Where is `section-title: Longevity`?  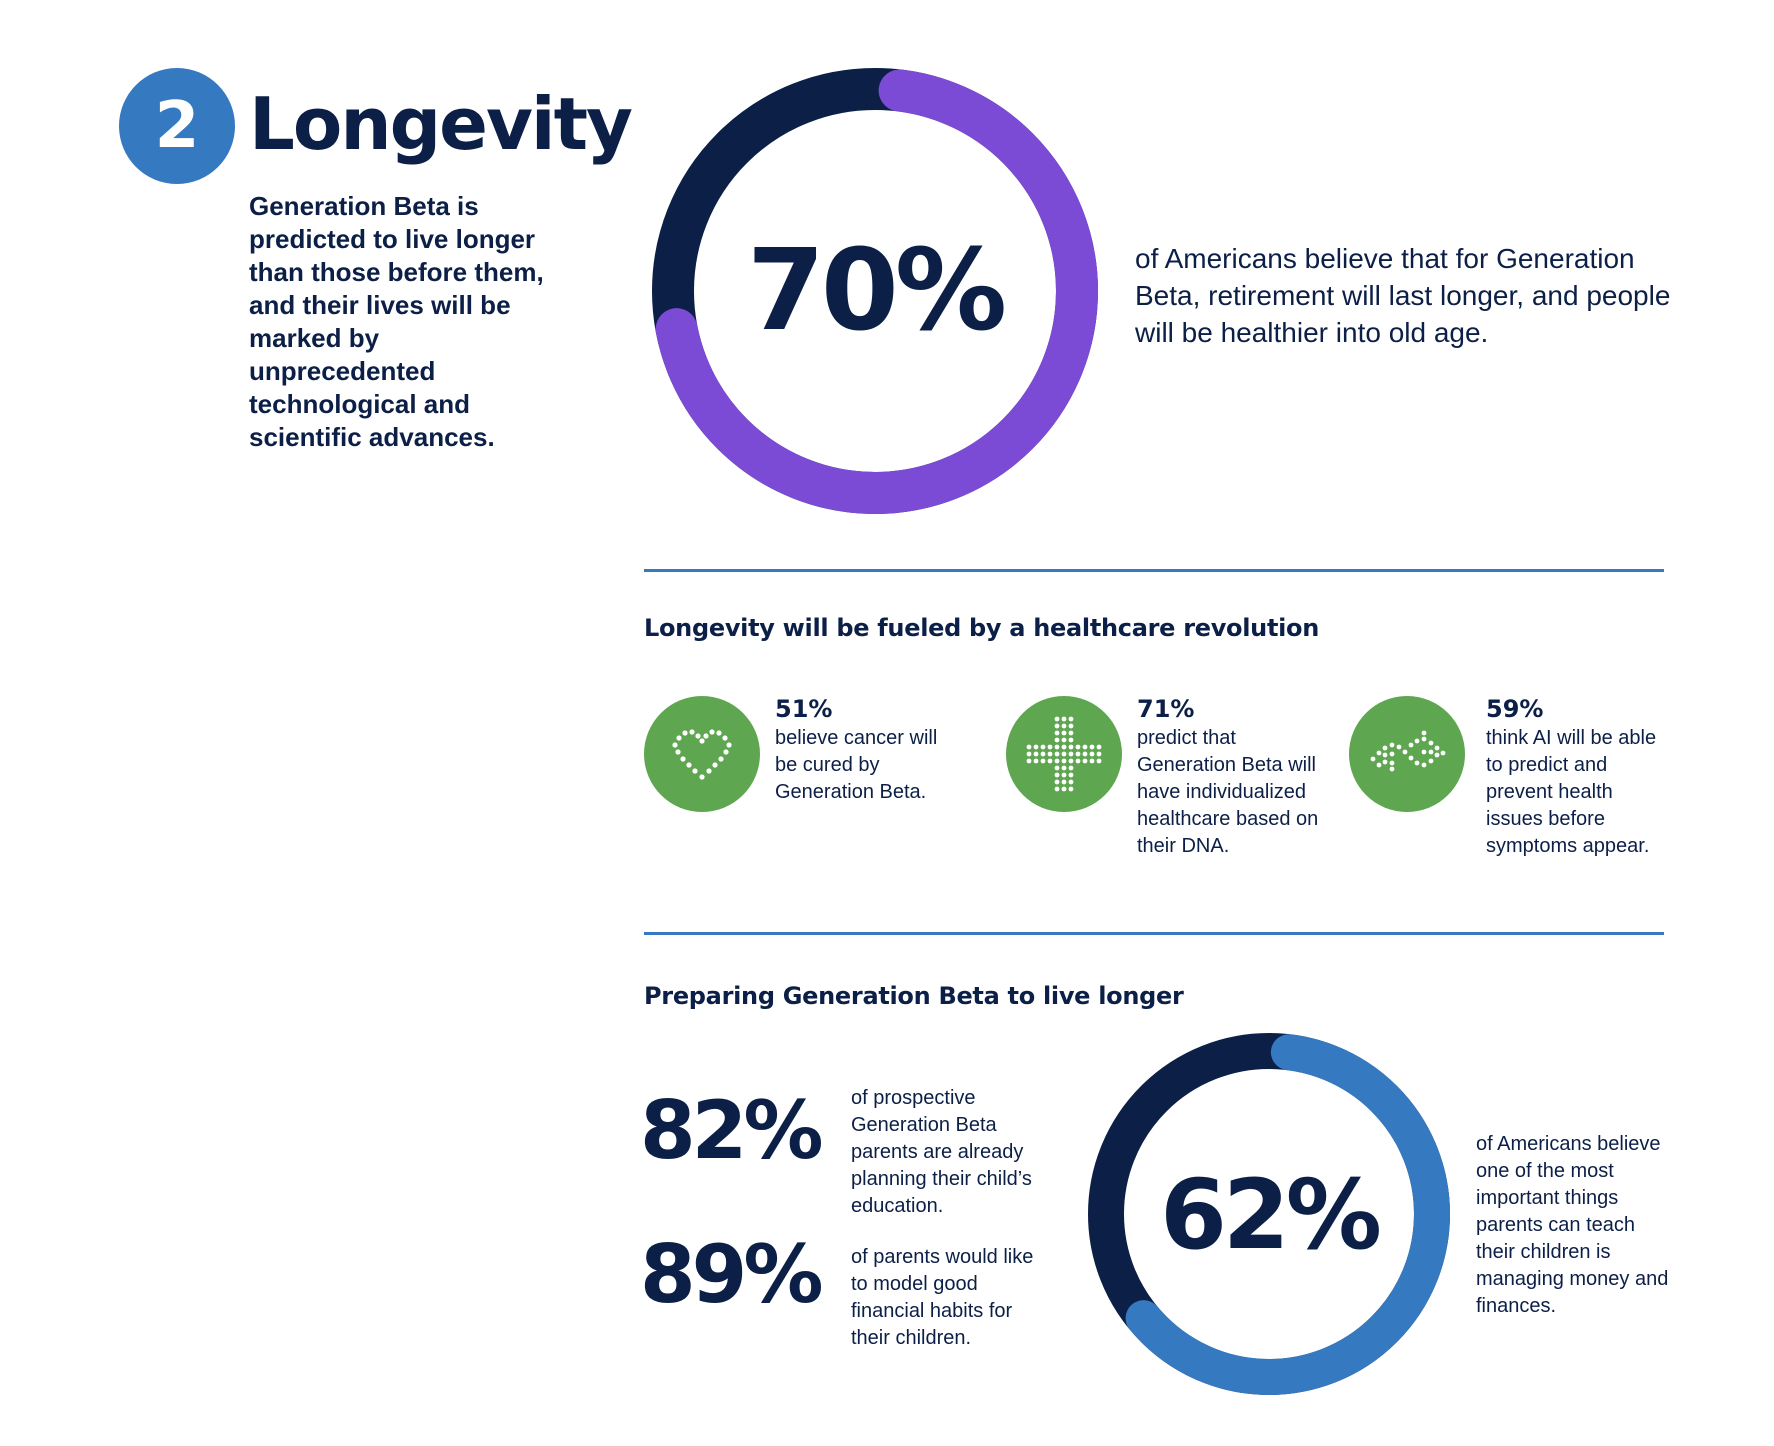 section-title: Longevity is located at coordinates (441, 124).